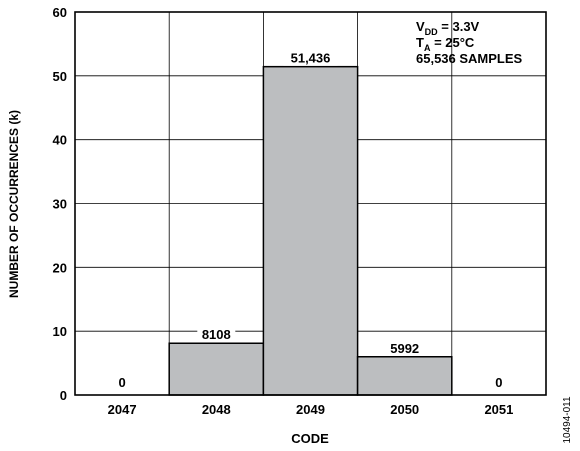 This screenshot has height=451, width=580. What do you see at coordinates (404, 409) in the screenshot?
I see `x-tick-label: 2050` at bounding box center [404, 409].